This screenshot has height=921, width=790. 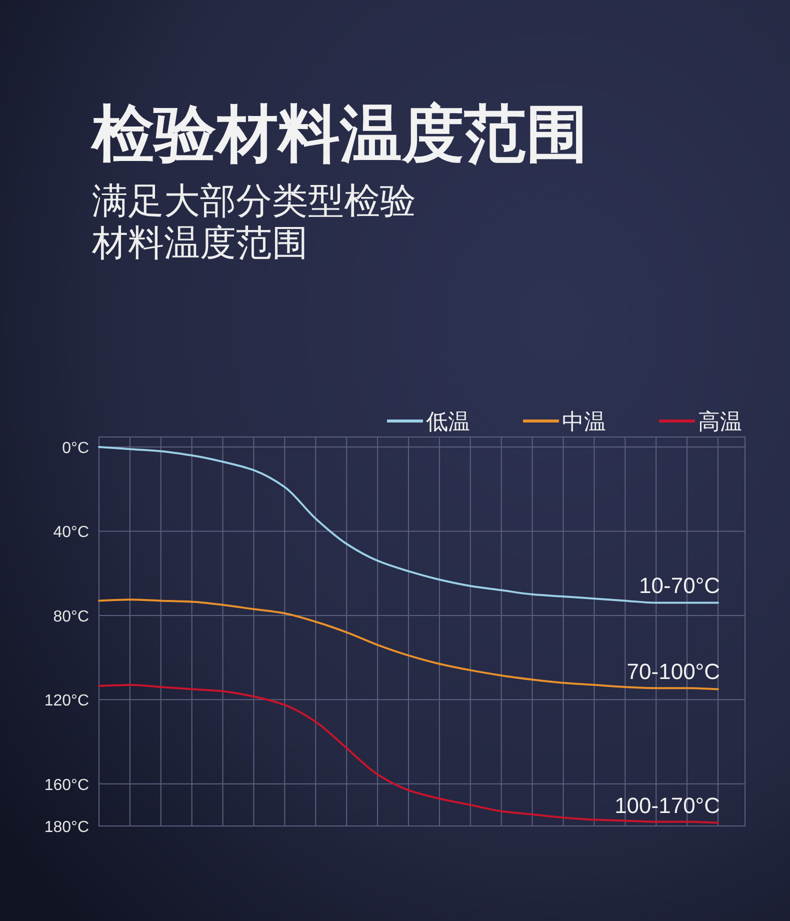 What do you see at coordinates (253, 221) in the screenshot?
I see `chart-subtitle: 满足大部分类型检验材料温度范围` at bounding box center [253, 221].